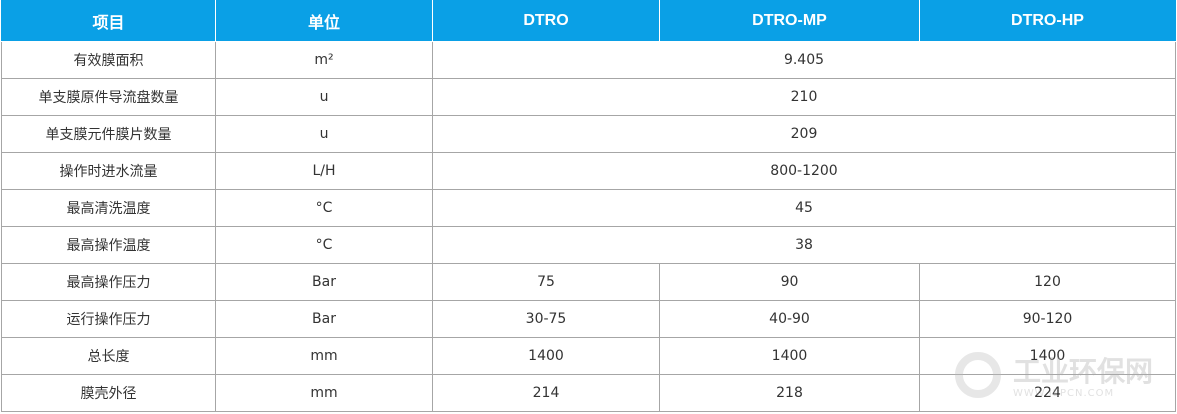  Describe the element at coordinates (108, 21) in the screenshot. I see `header-cell: 项目` at that location.